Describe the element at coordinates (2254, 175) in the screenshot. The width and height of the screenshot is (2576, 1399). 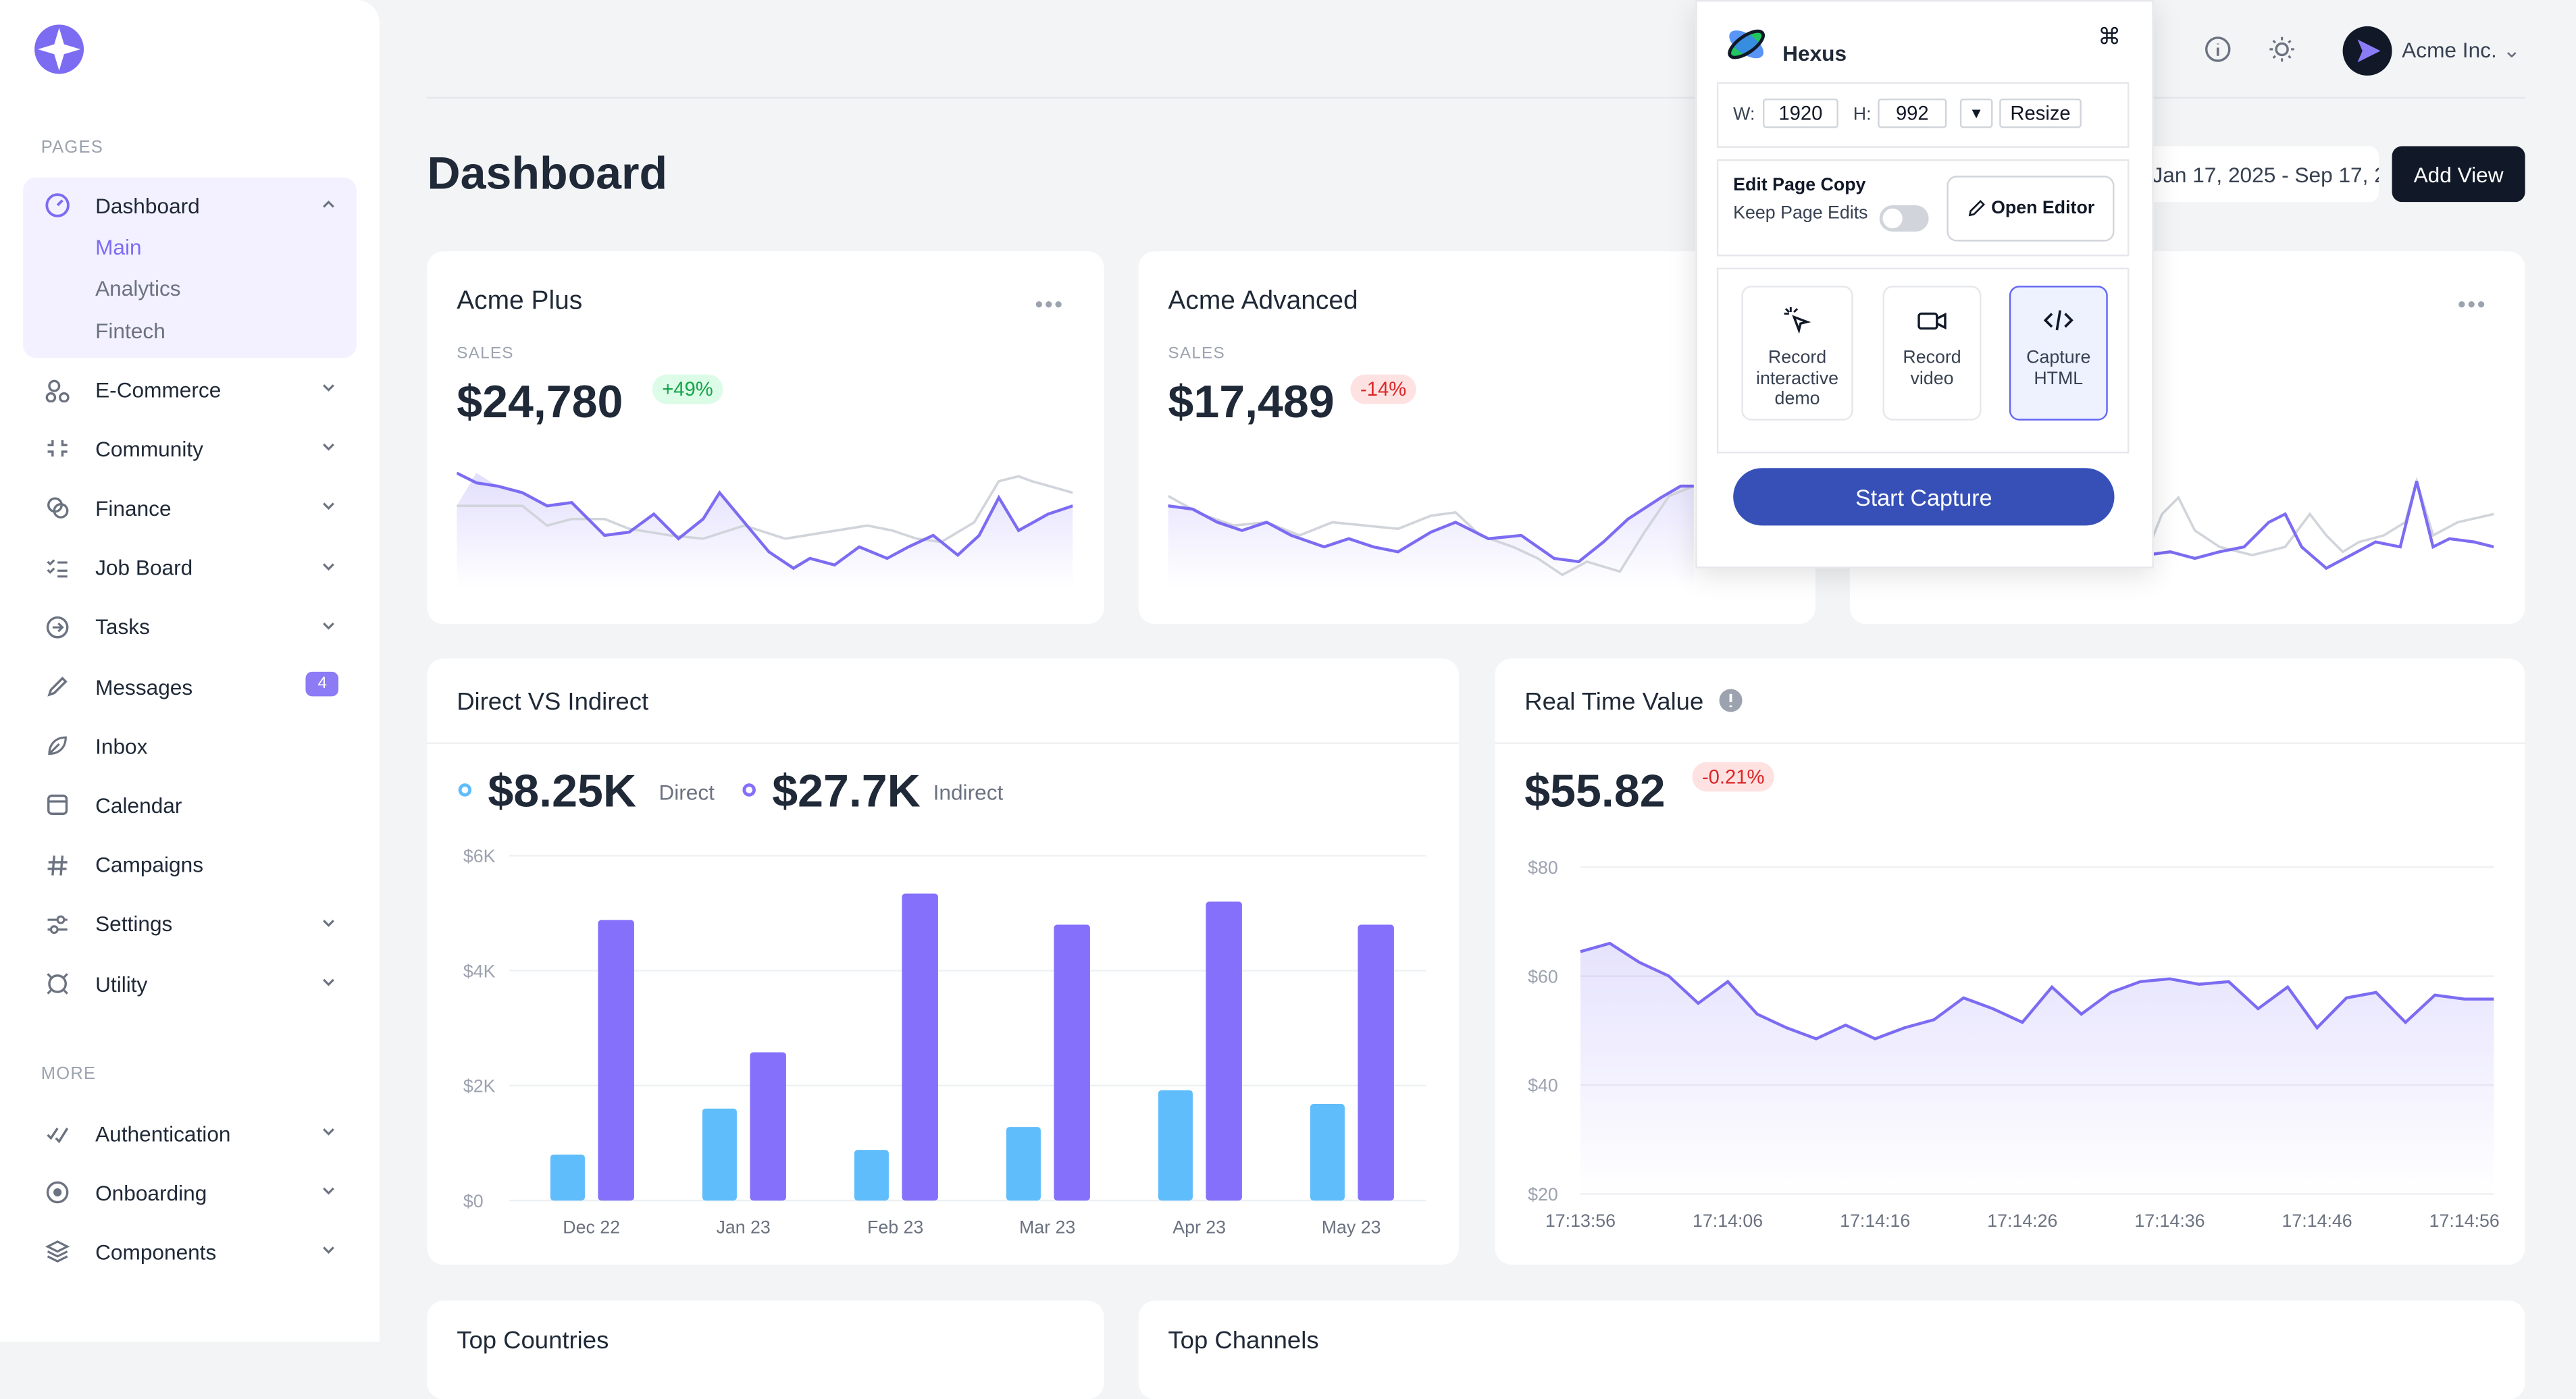
I see `date-range-picker: Jan 17, 2025 - Sep 17, 2025` at that location.